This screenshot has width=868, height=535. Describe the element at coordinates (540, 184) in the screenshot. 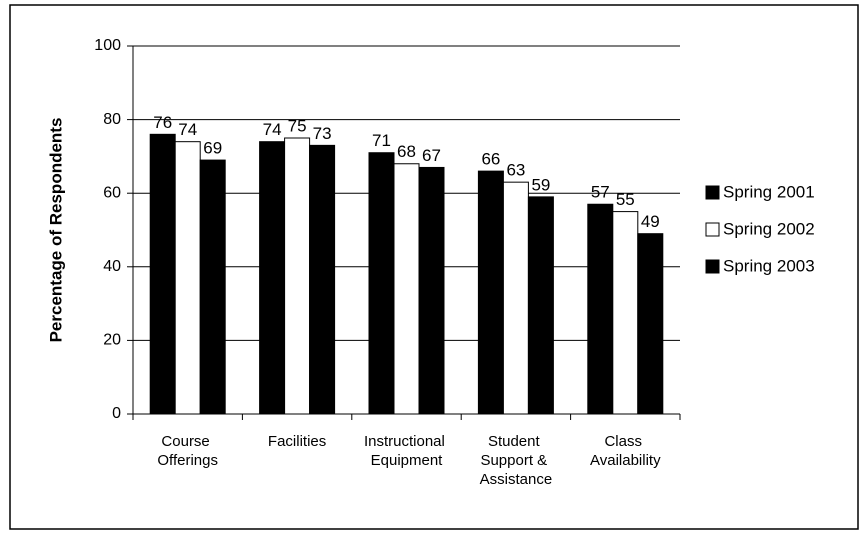

I see `data-label: 59` at that location.